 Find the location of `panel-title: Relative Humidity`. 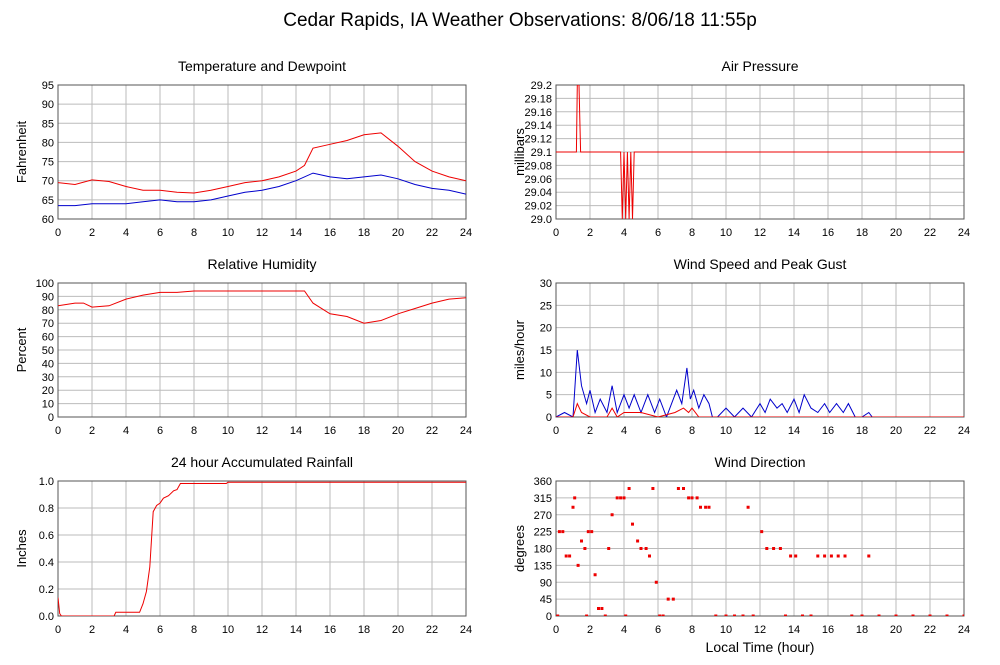

panel-title: Relative Humidity is located at coordinates (262, 264).